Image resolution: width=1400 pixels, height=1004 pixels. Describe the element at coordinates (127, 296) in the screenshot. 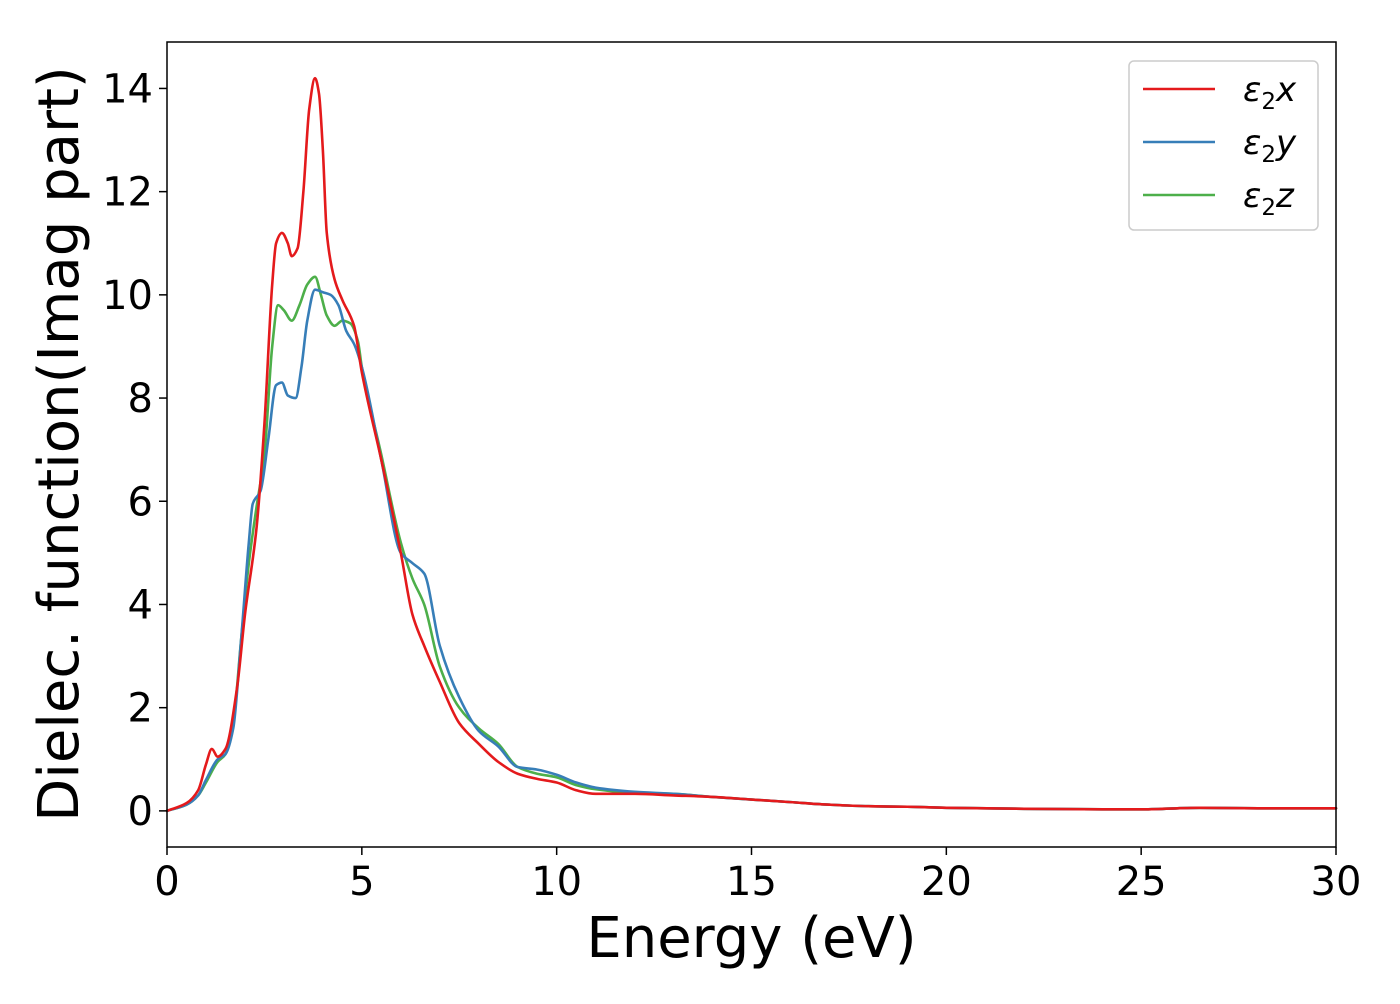

I see `y-tick-label: 10` at that location.